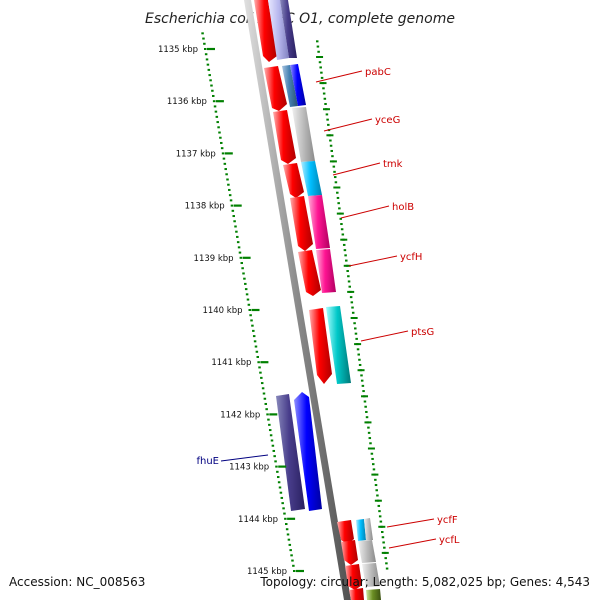  What do you see at coordinates (449, 540) in the screenshot?
I see `gene-label-ycfL: ycfL` at bounding box center [449, 540].